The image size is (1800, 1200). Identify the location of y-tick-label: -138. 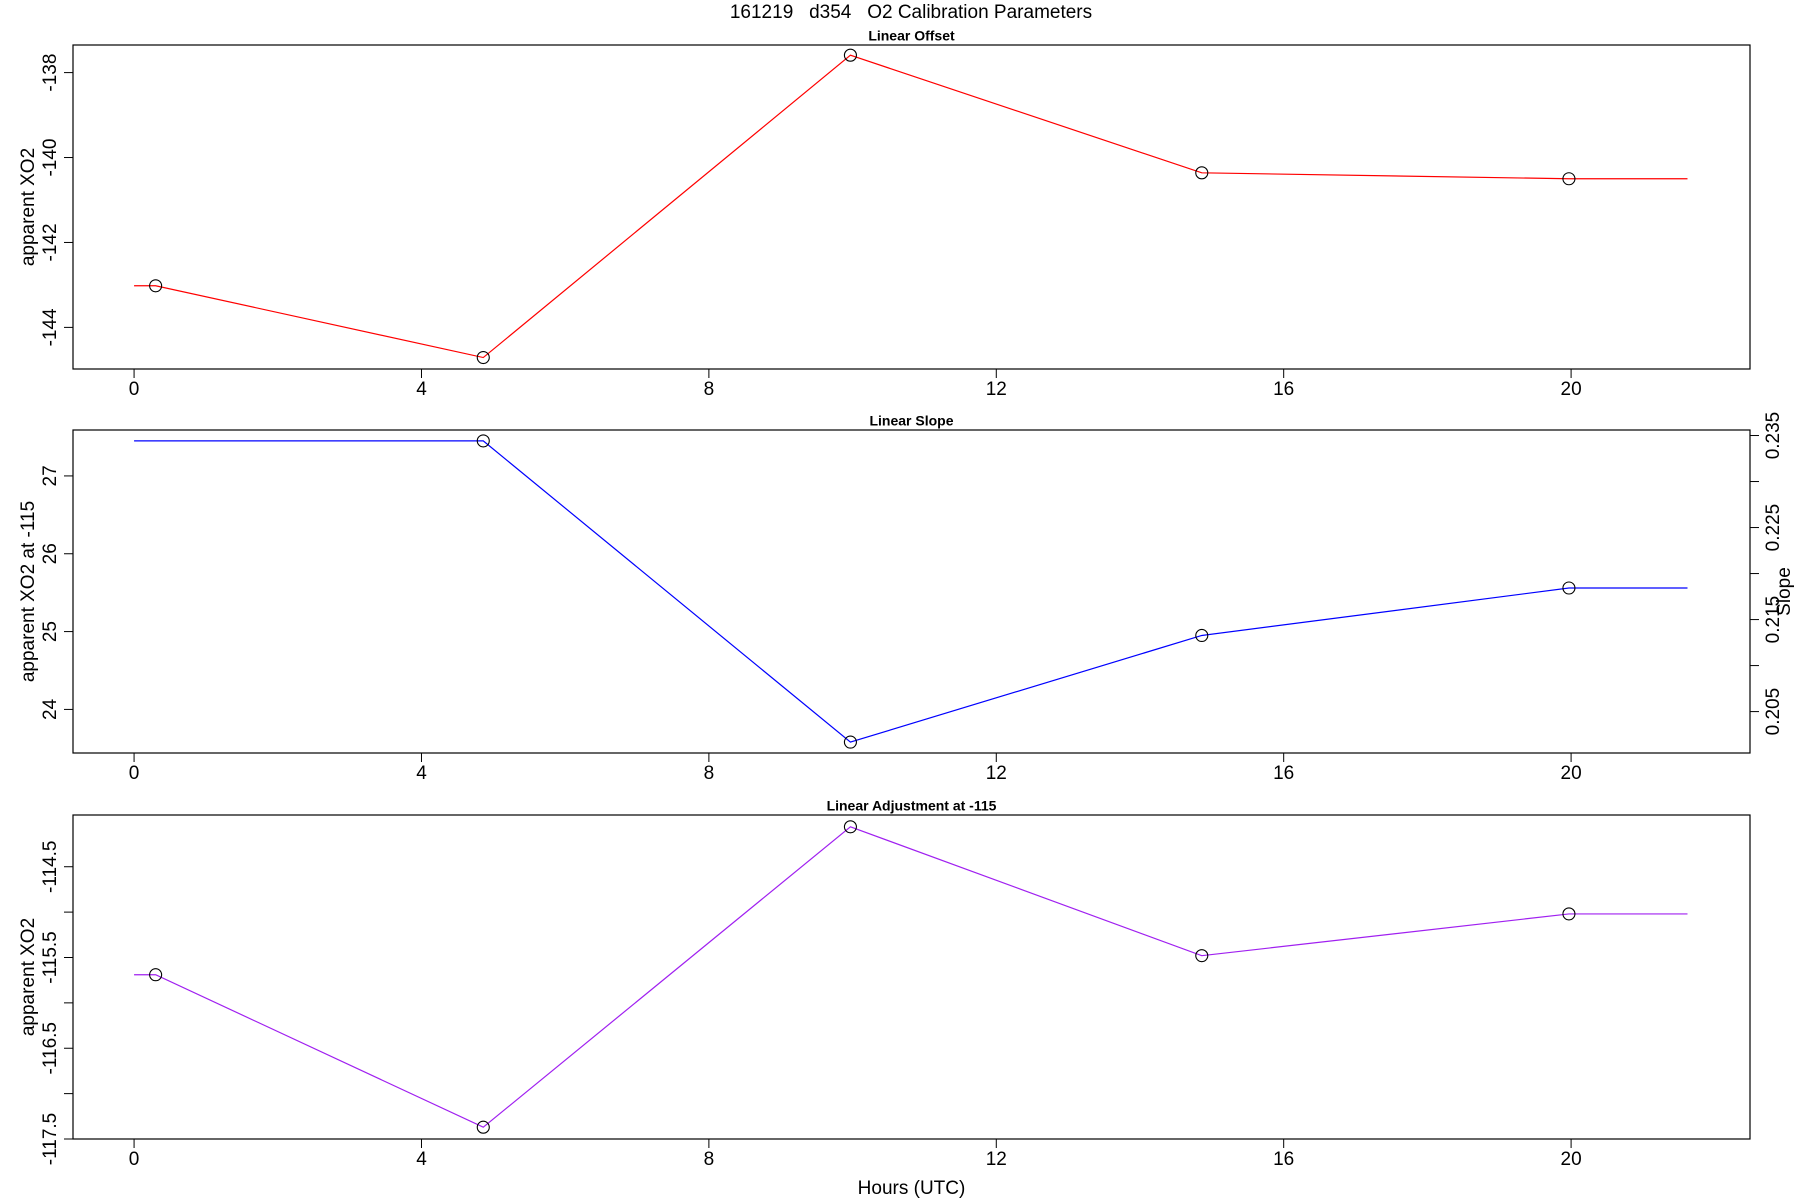
(50, 73).